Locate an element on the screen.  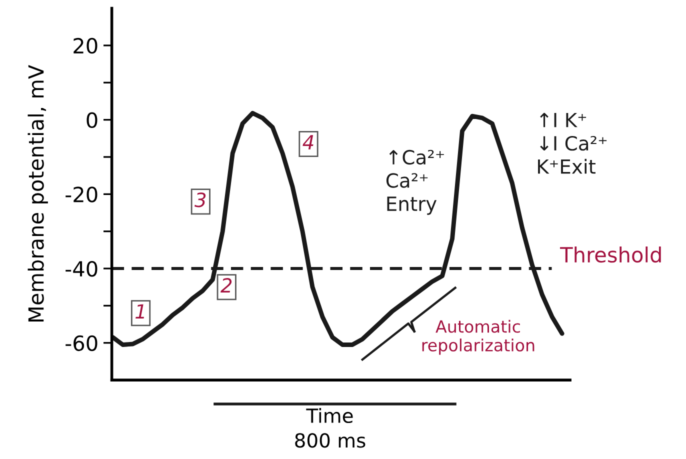
annotation: Automatic repolarization is located at coordinates (478, 337).